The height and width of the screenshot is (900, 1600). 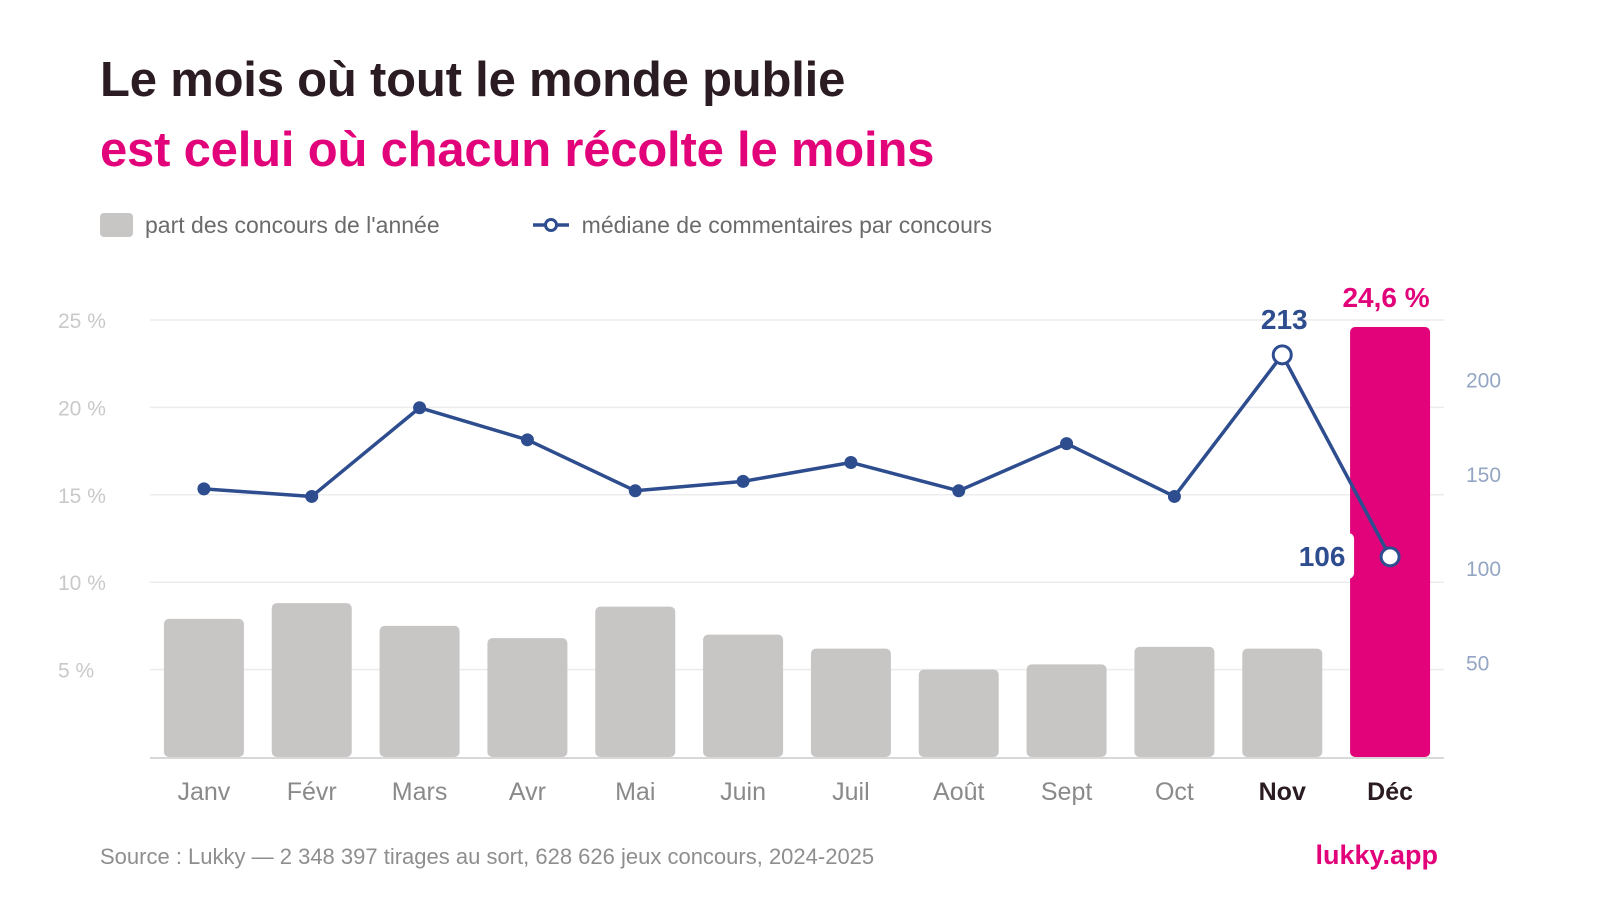 What do you see at coordinates (1390, 792) in the screenshot?
I see `x-axis-tick-label: Déc` at bounding box center [1390, 792].